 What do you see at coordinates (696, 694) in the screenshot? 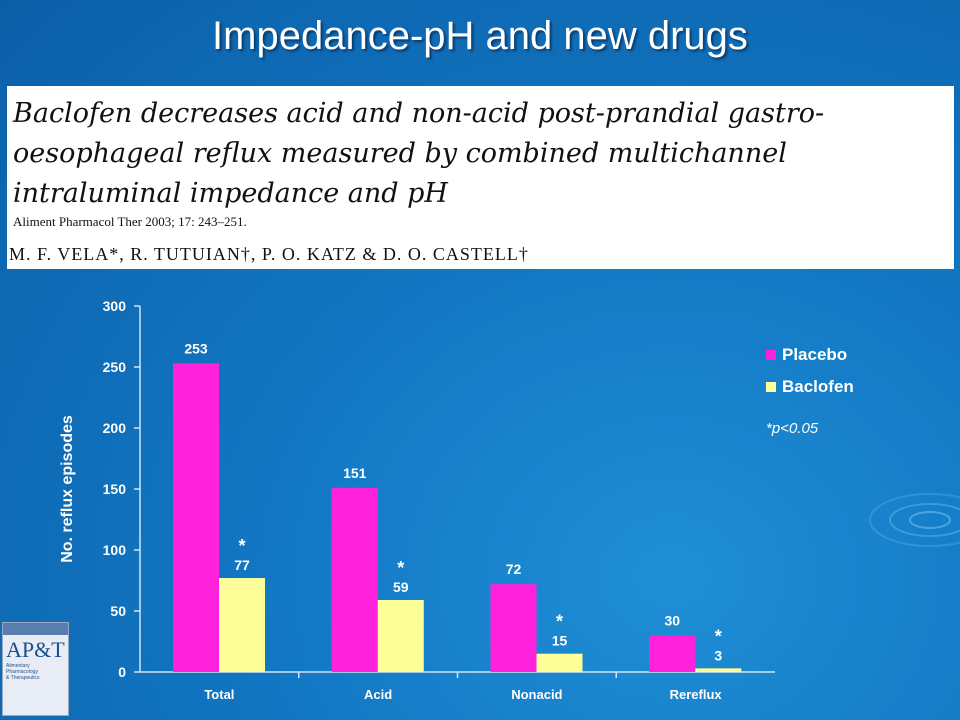
I see `x-tick-label: Rereflux` at bounding box center [696, 694].